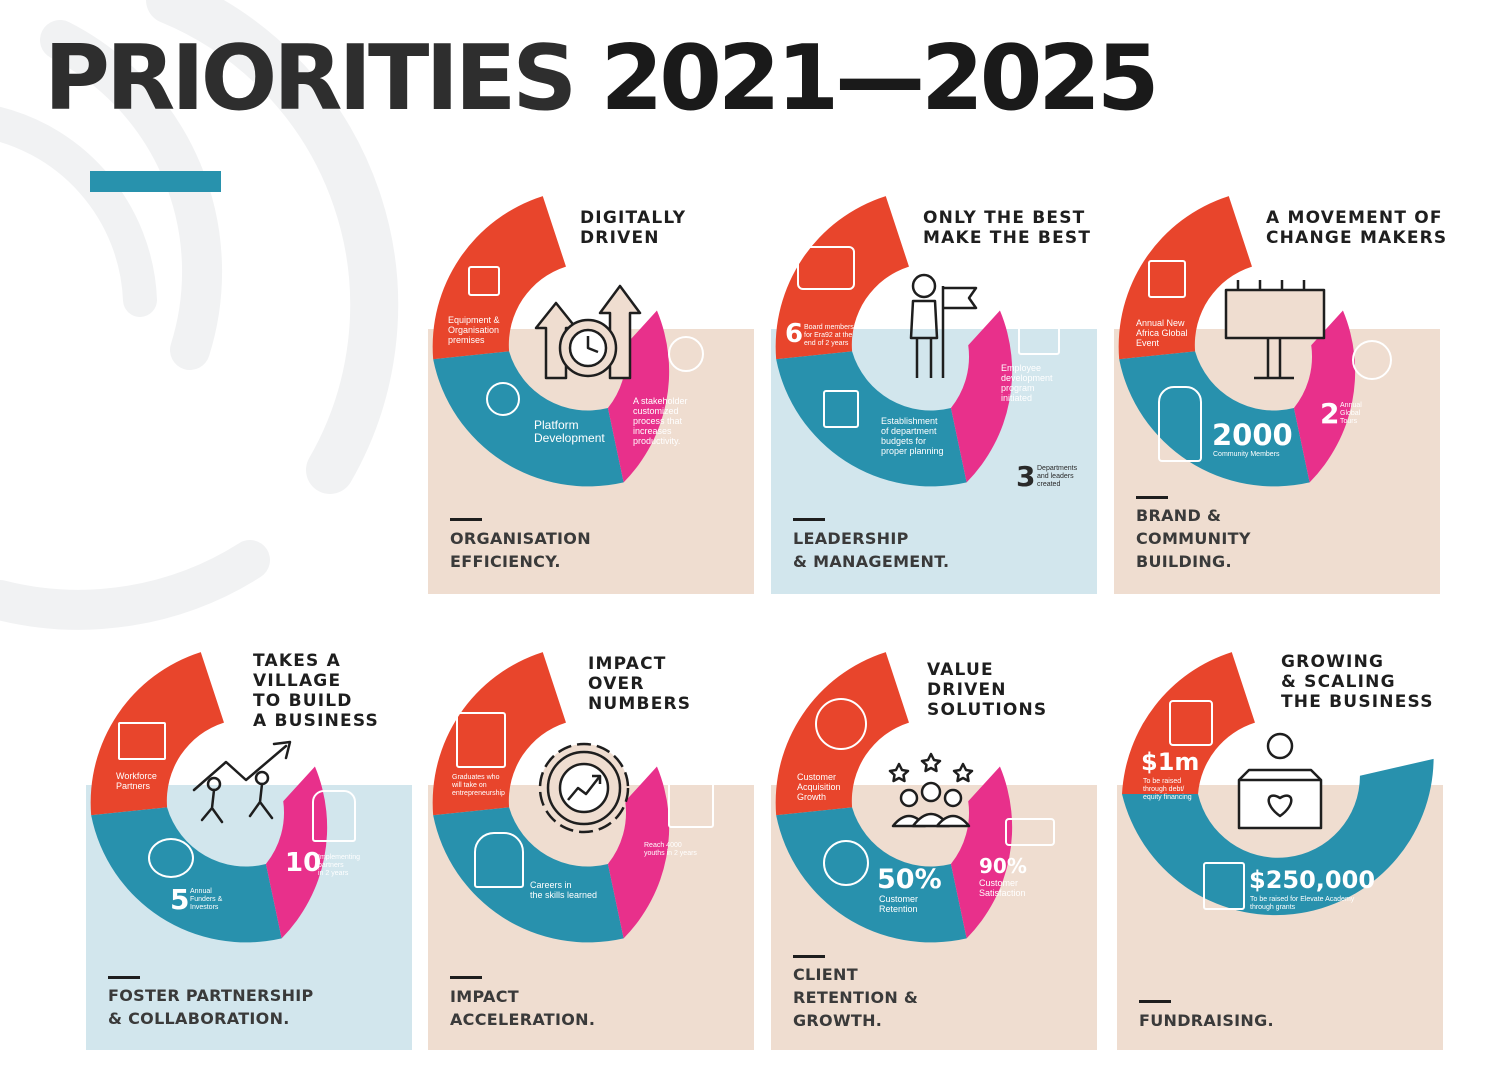  Describe the element at coordinates (819, 787) in the screenshot. I see `orange-segment-label: Customer Acquisition Growth` at that location.